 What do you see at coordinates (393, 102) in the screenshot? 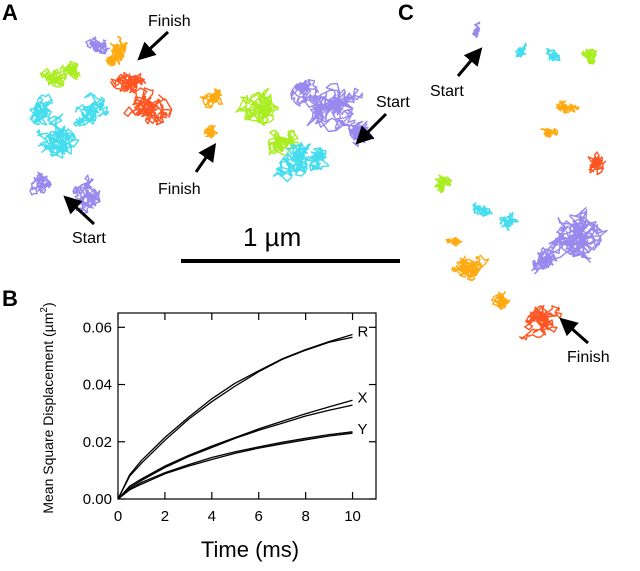
I see `annotation-start-right: Start` at bounding box center [393, 102].